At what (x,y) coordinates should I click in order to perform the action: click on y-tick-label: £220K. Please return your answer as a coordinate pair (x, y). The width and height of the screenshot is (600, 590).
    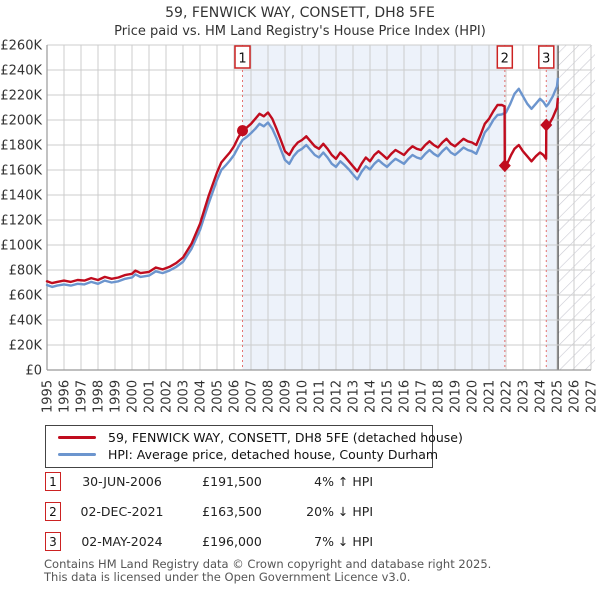
    Looking at the image, I should click on (21, 96).